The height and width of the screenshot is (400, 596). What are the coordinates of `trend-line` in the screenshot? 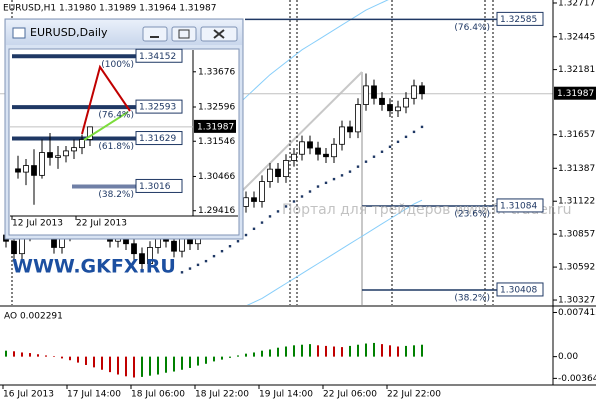 It's located at (302, 131).